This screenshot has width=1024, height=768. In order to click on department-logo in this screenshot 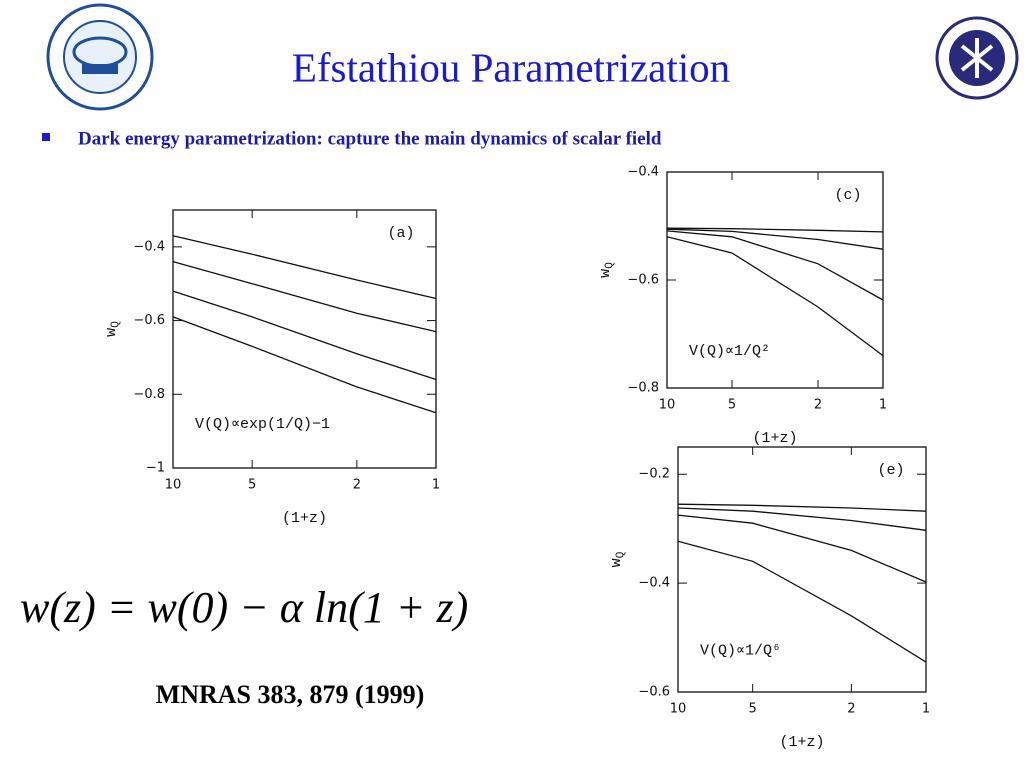, I will do `click(977, 58)`.